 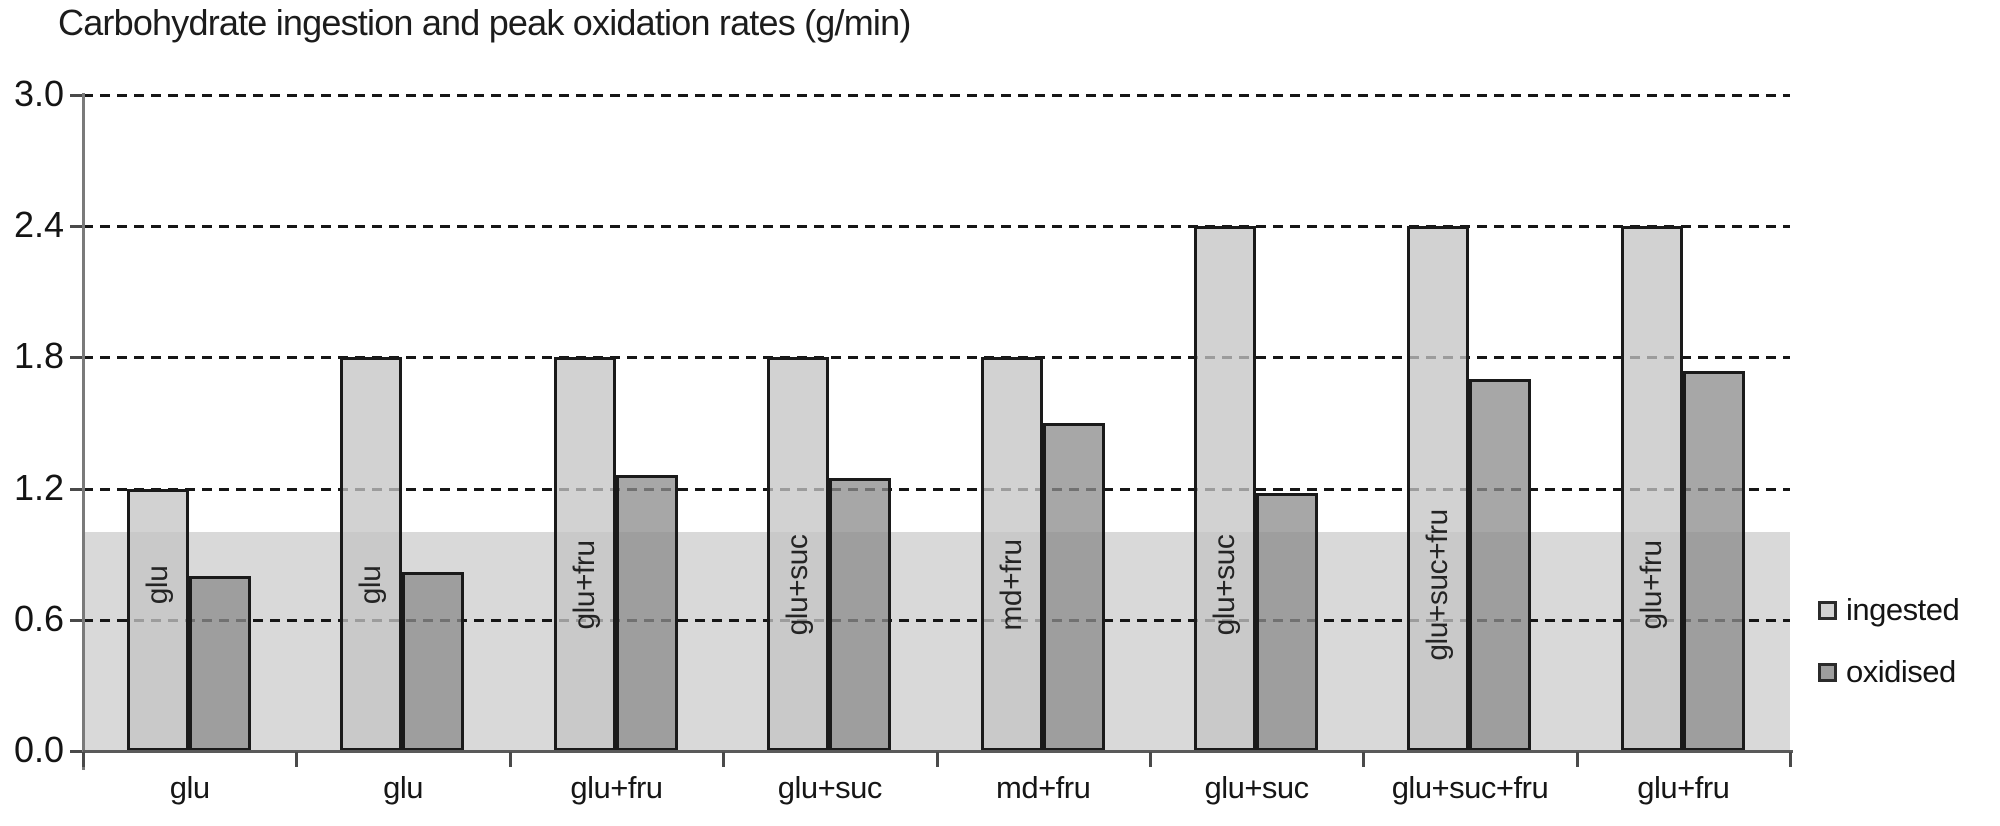 What do you see at coordinates (1470, 787) in the screenshot?
I see `x-category-label: glu+suc+fru` at bounding box center [1470, 787].